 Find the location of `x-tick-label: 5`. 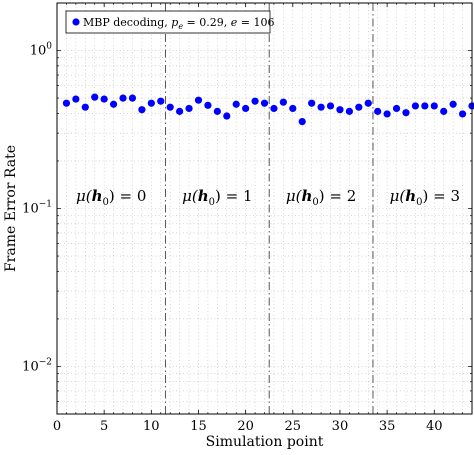

x-tick-label: 5 is located at coordinates (104, 426).